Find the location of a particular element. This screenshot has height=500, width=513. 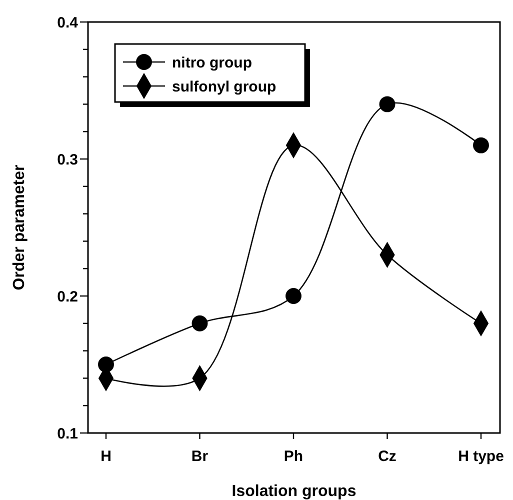

y-tick-label: 0.3 is located at coordinates (67, 159).